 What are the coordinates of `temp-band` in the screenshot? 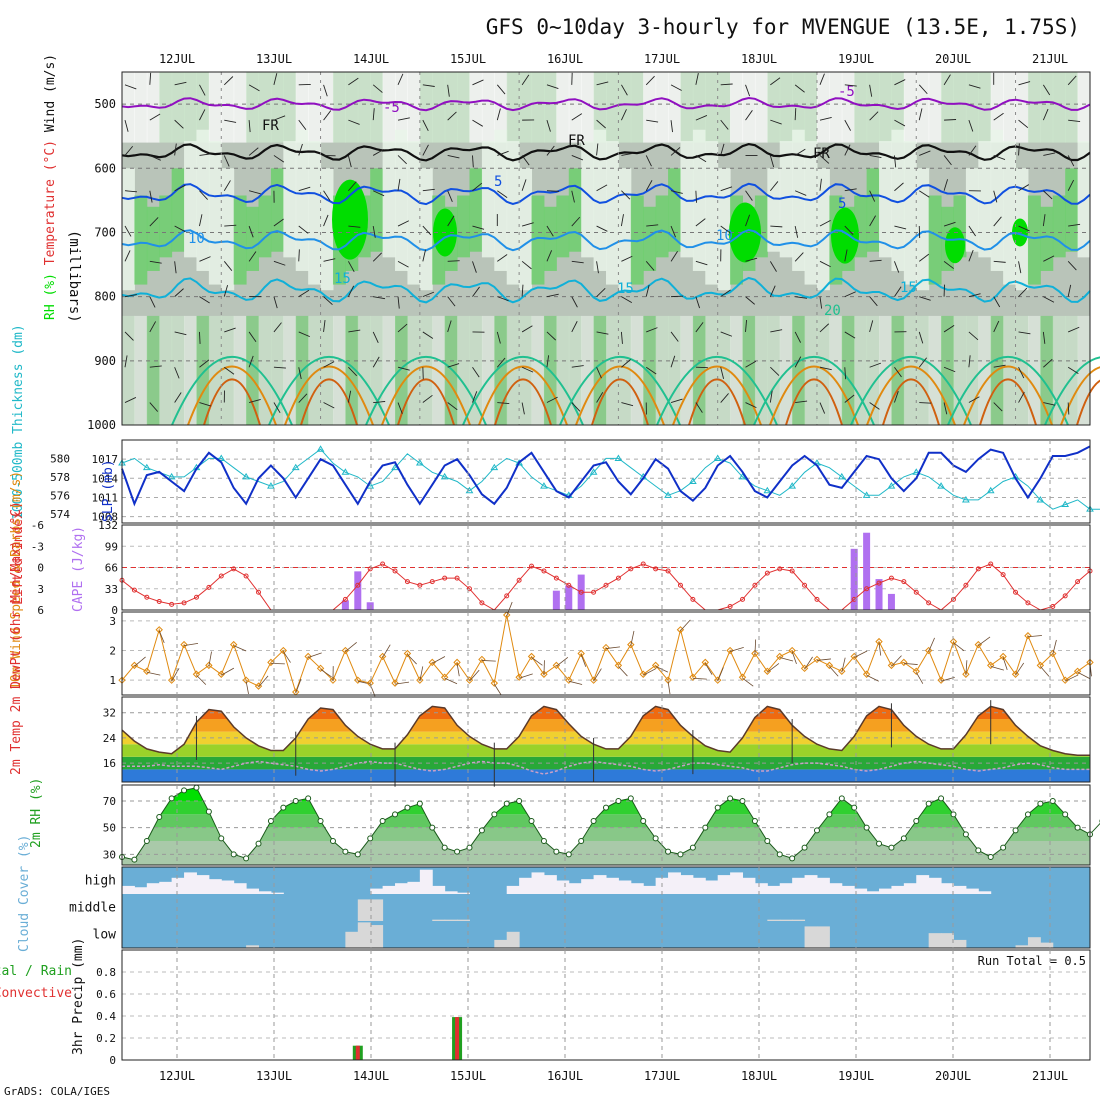 It's located at (606, 750).